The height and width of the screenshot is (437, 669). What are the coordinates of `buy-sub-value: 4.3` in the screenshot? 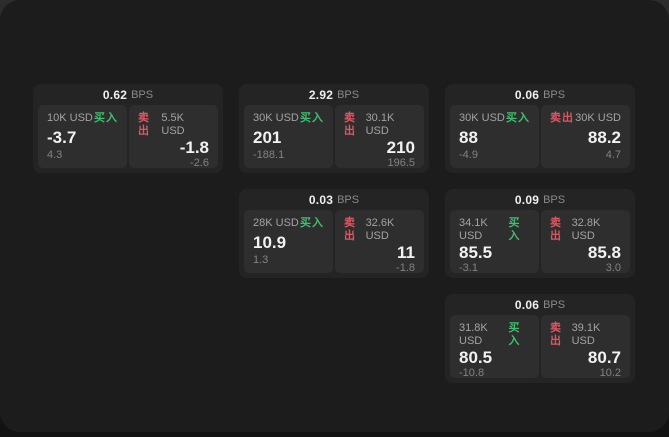 It's located at (55, 155).